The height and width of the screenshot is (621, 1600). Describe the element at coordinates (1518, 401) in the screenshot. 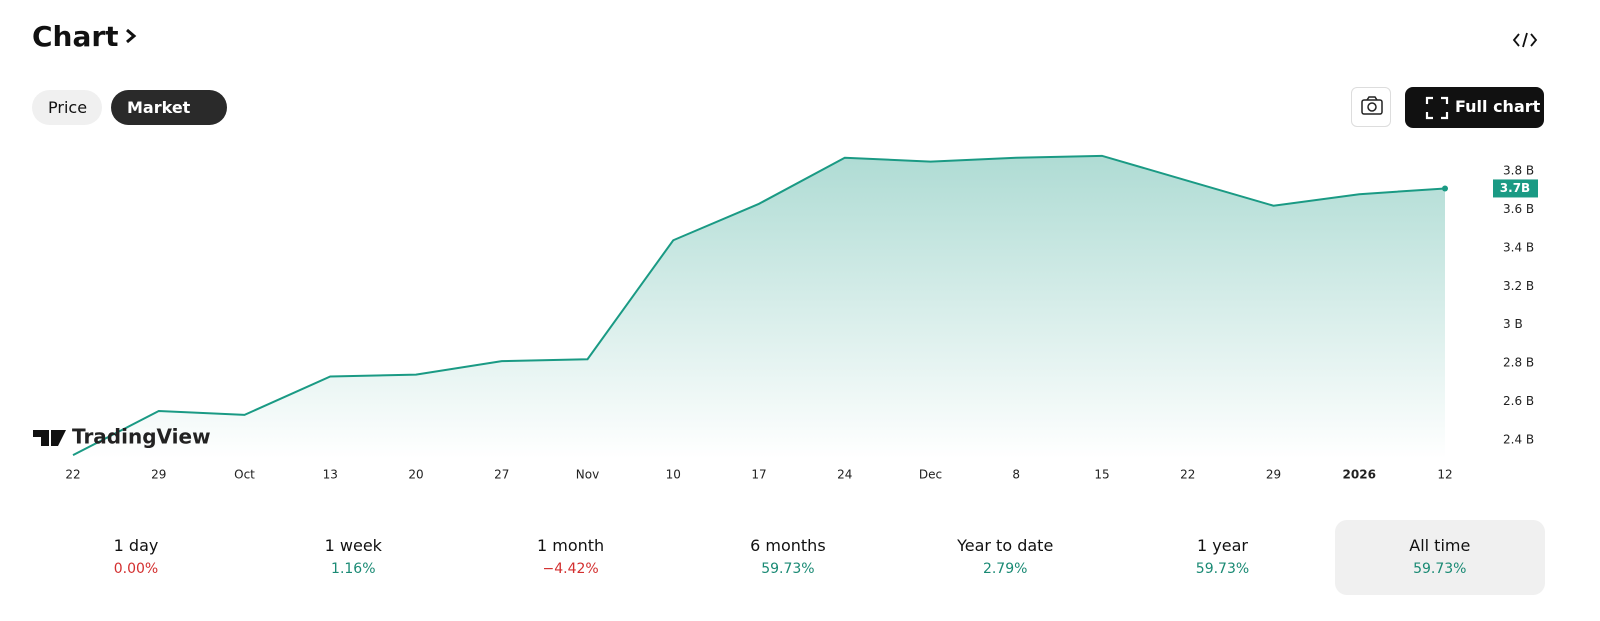

I see `y-tick-label: 2.6 B` at that location.